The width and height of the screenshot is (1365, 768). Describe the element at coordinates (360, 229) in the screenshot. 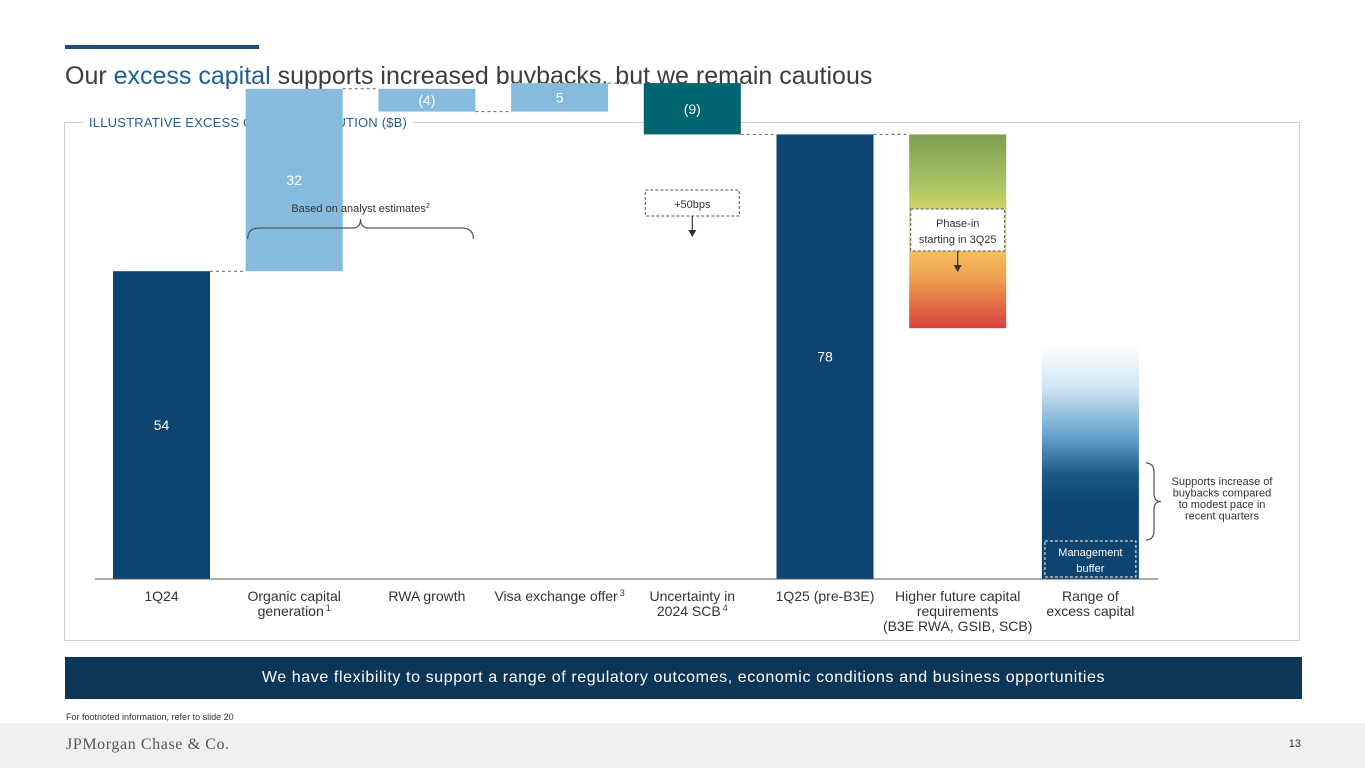

I see `analyst-estimates-brace` at that location.